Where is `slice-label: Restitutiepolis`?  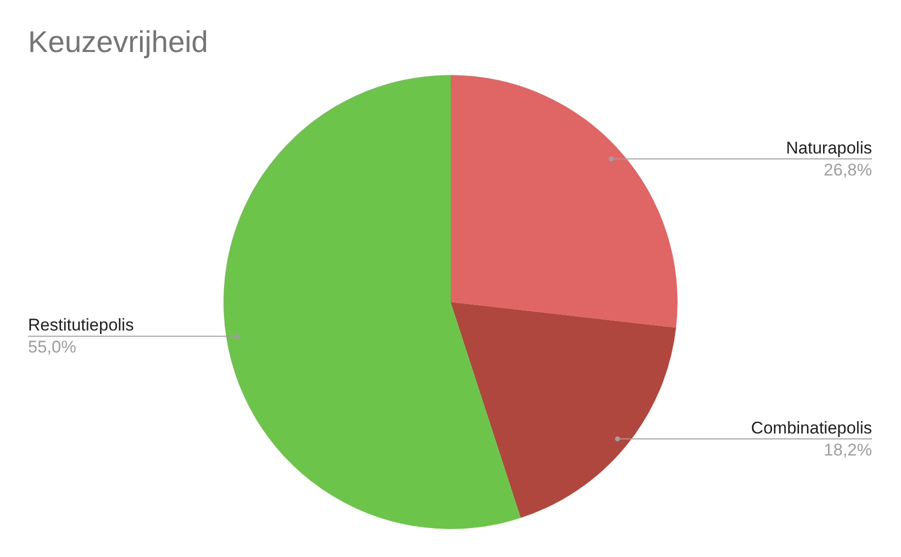 slice-label: Restitutiepolis is located at coordinates (81, 325).